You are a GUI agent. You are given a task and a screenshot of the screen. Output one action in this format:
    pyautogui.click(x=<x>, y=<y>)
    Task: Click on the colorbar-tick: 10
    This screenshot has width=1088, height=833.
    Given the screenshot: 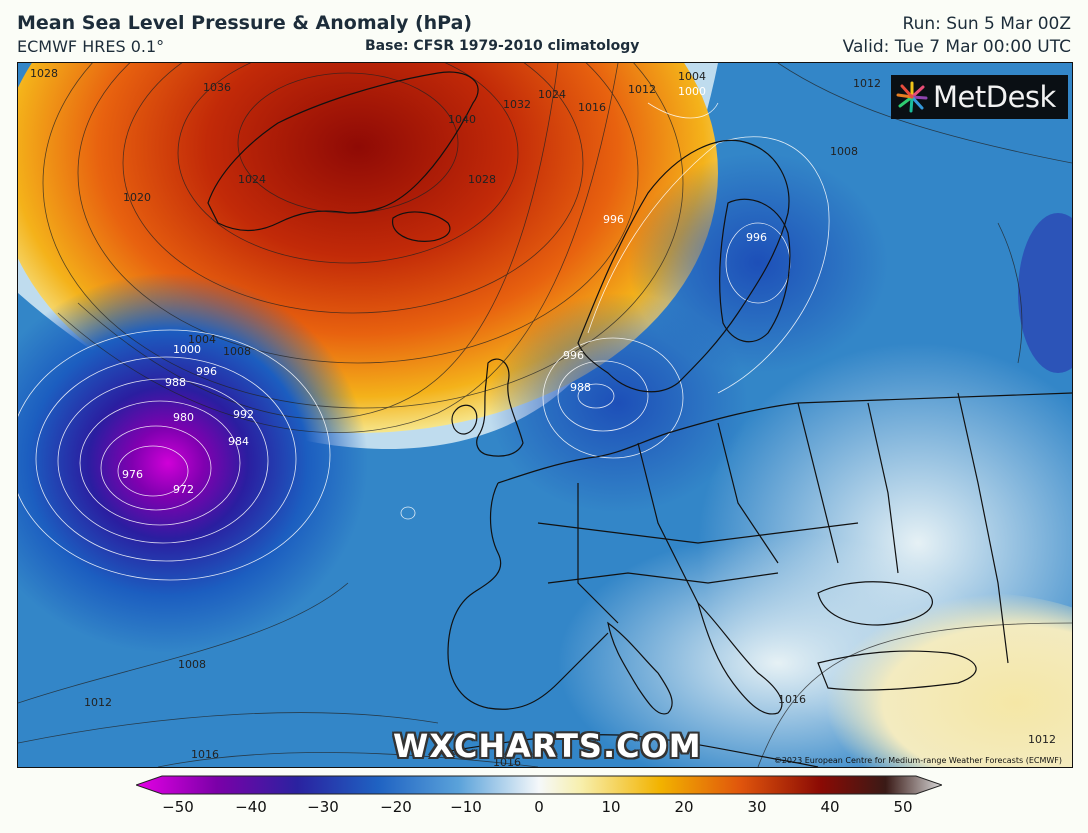 What is the action you would take?
    pyautogui.click(x=611, y=807)
    